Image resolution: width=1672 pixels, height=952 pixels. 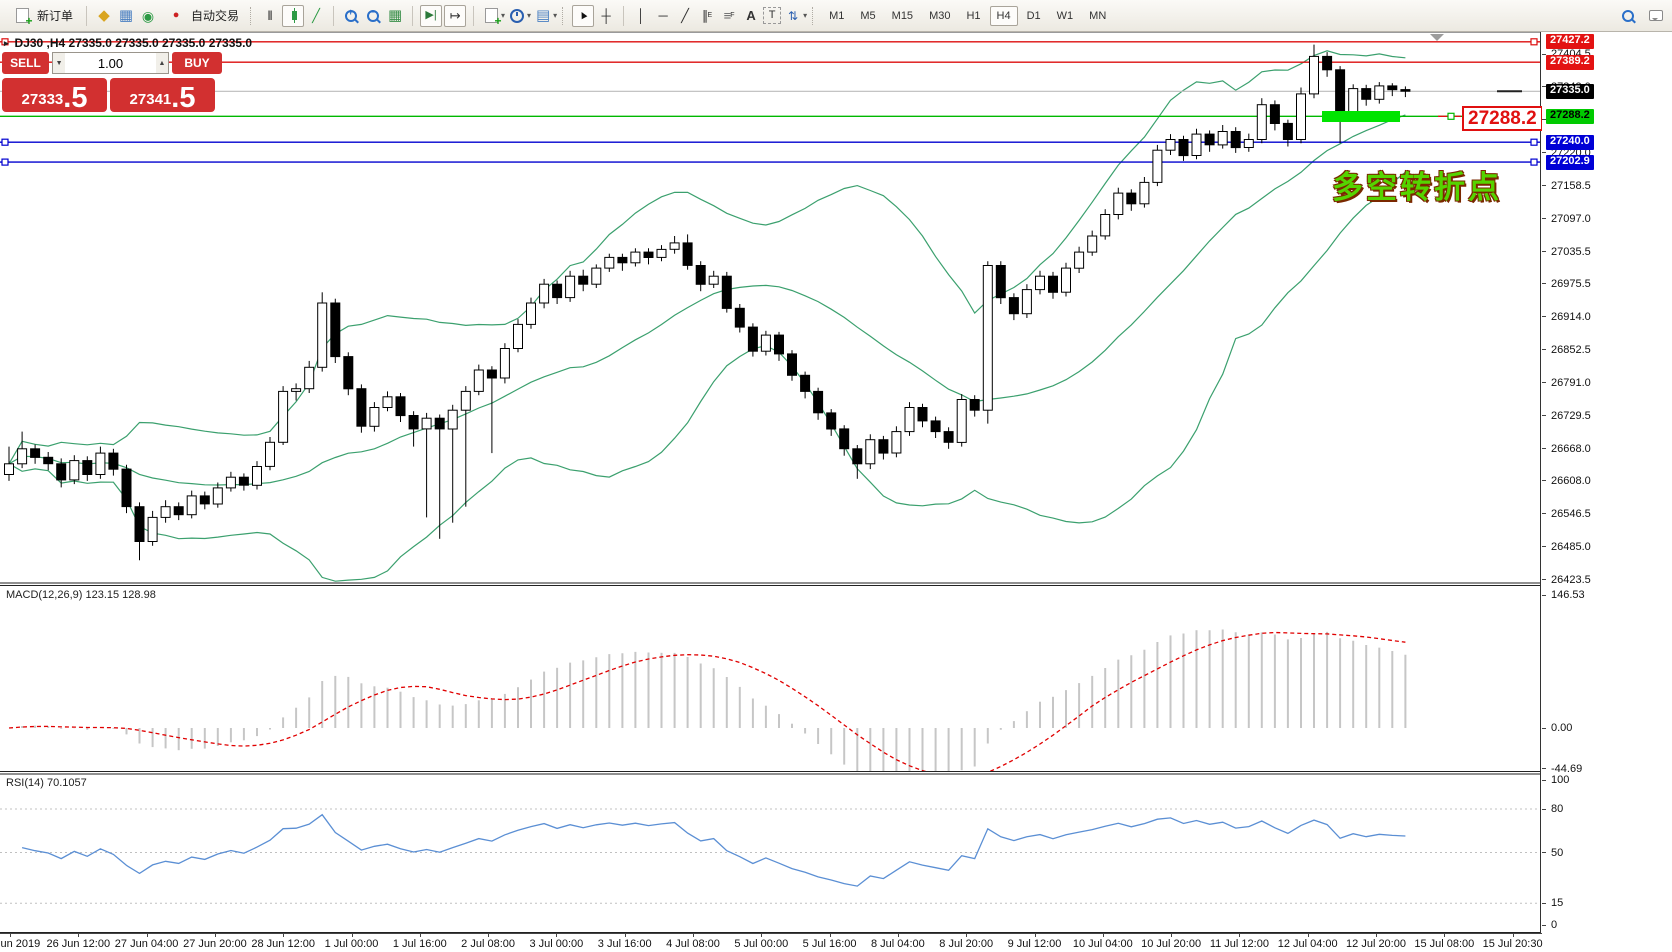 What do you see at coordinates (517, 16) in the screenshot?
I see `periods-icon` at bounding box center [517, 16].